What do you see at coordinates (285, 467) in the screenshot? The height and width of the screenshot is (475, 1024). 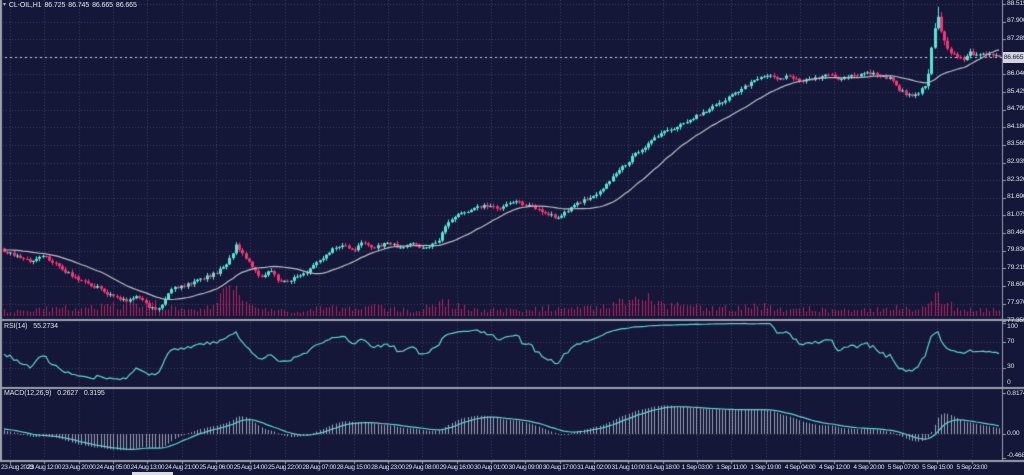 I see `time-axis-label: 25 Aug 22:00` at bounding box center [285, 467].